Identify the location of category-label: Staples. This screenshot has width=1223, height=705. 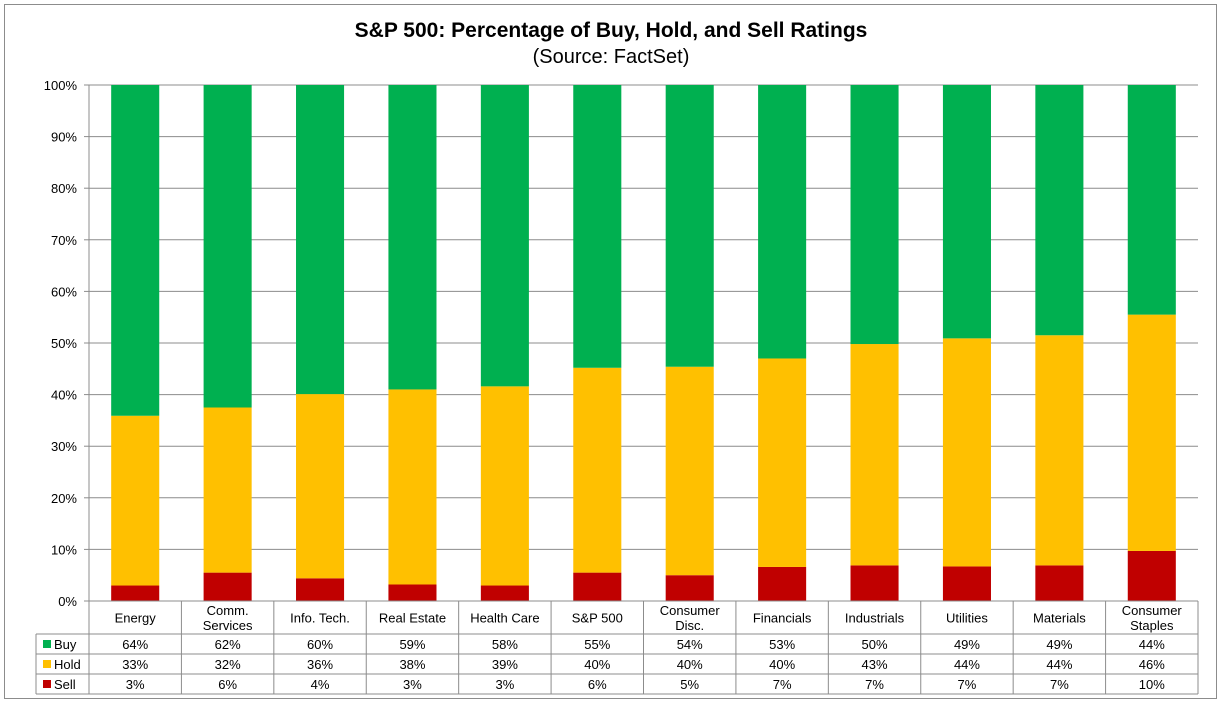
(1152, 625).